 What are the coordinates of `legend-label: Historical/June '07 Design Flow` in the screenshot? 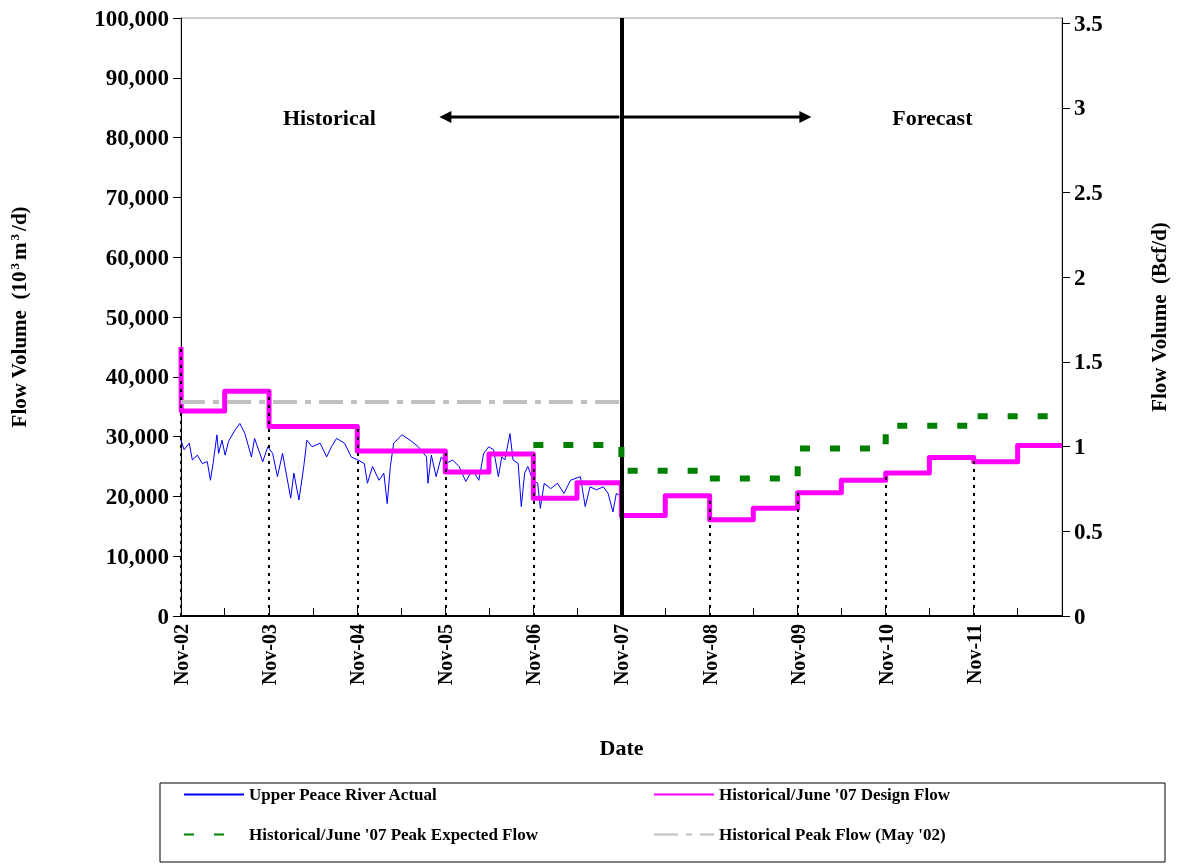 It's located at (835, 794).